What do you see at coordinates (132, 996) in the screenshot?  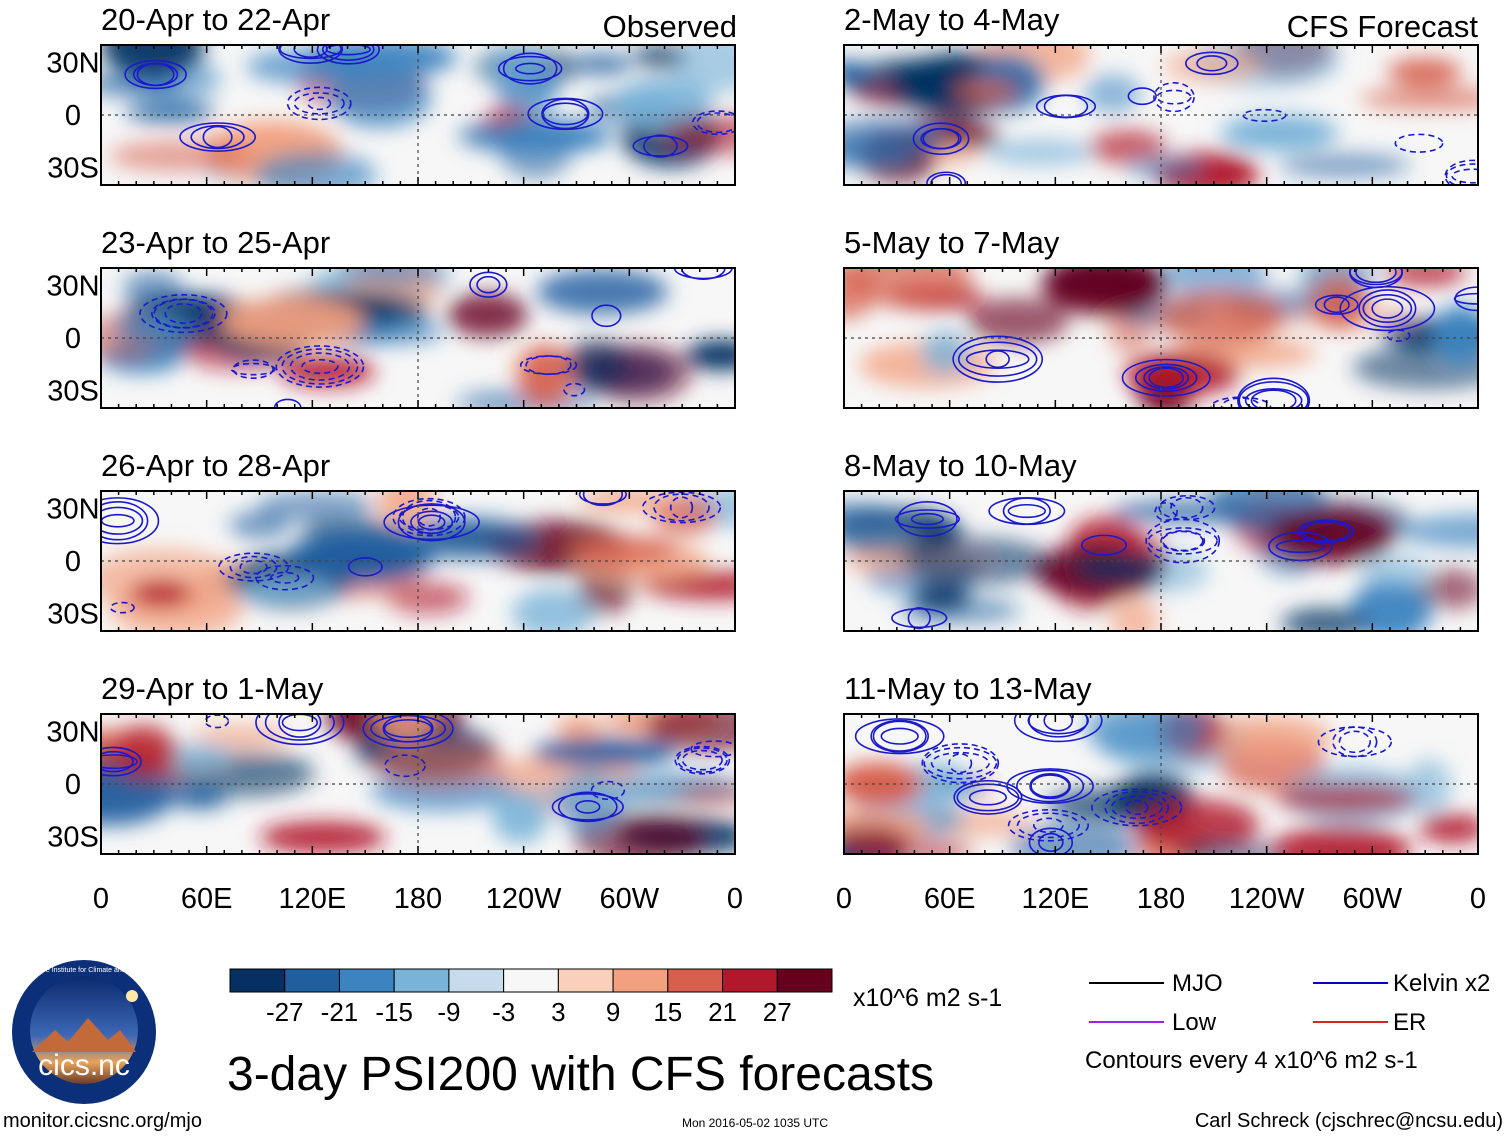 I see `logo-sun` at bounding box center [132, 996].